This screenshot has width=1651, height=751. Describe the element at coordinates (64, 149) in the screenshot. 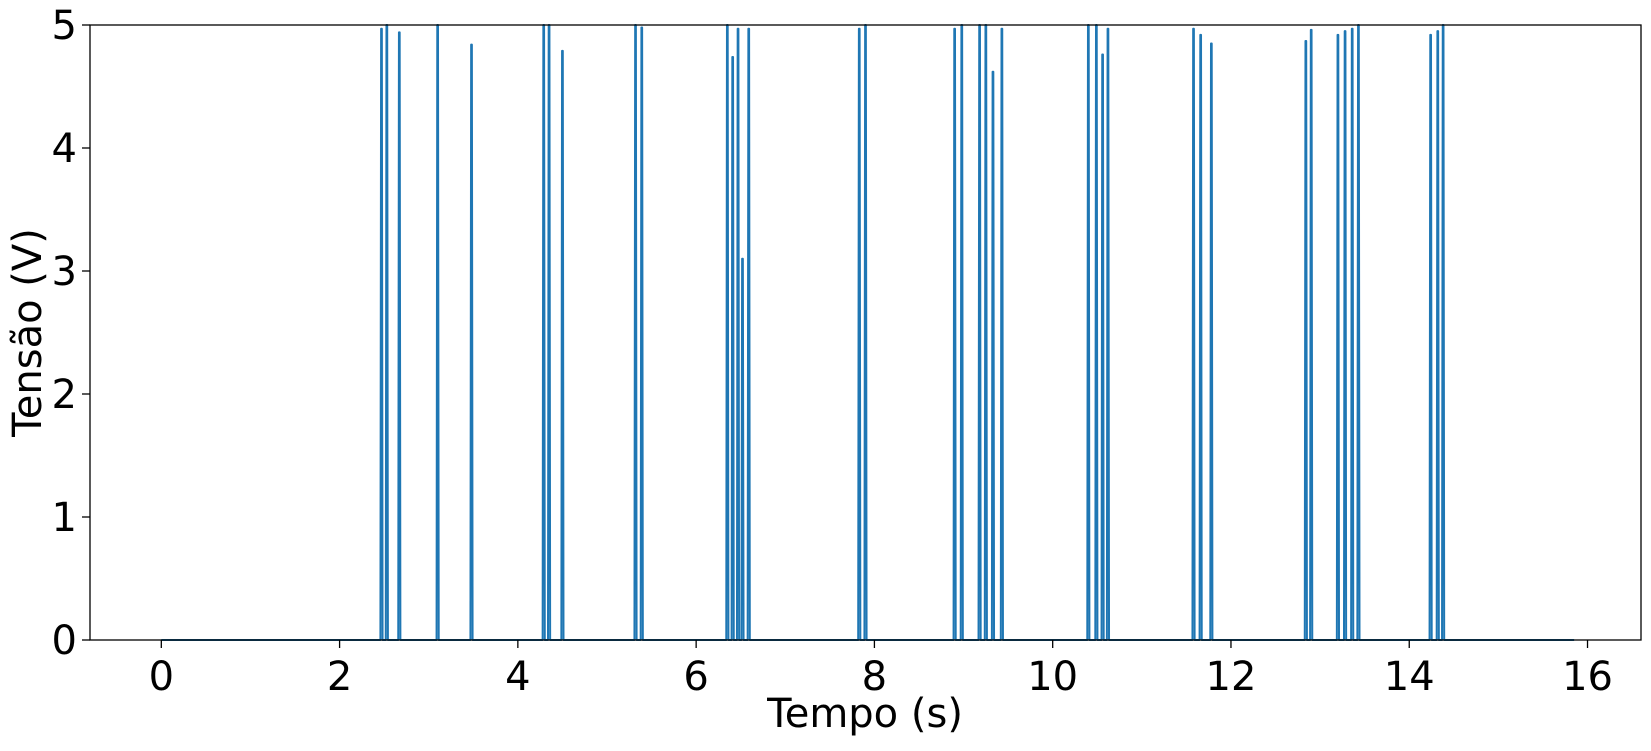

I see `y-tick-label: 4` at that location.